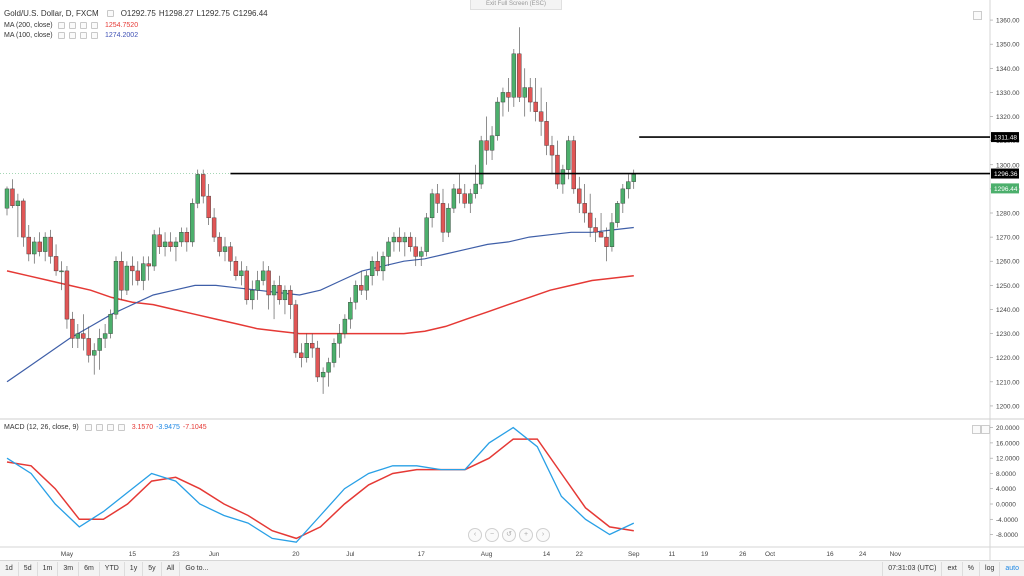  What do you see at coordinates (1005, 138) in the screenshot?
I see `level-label: 1311.48` at bounding box center [1005, 138].